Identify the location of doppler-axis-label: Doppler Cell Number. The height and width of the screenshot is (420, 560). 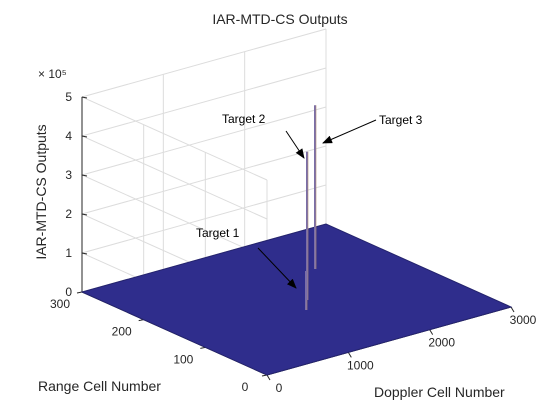
(439, 392).